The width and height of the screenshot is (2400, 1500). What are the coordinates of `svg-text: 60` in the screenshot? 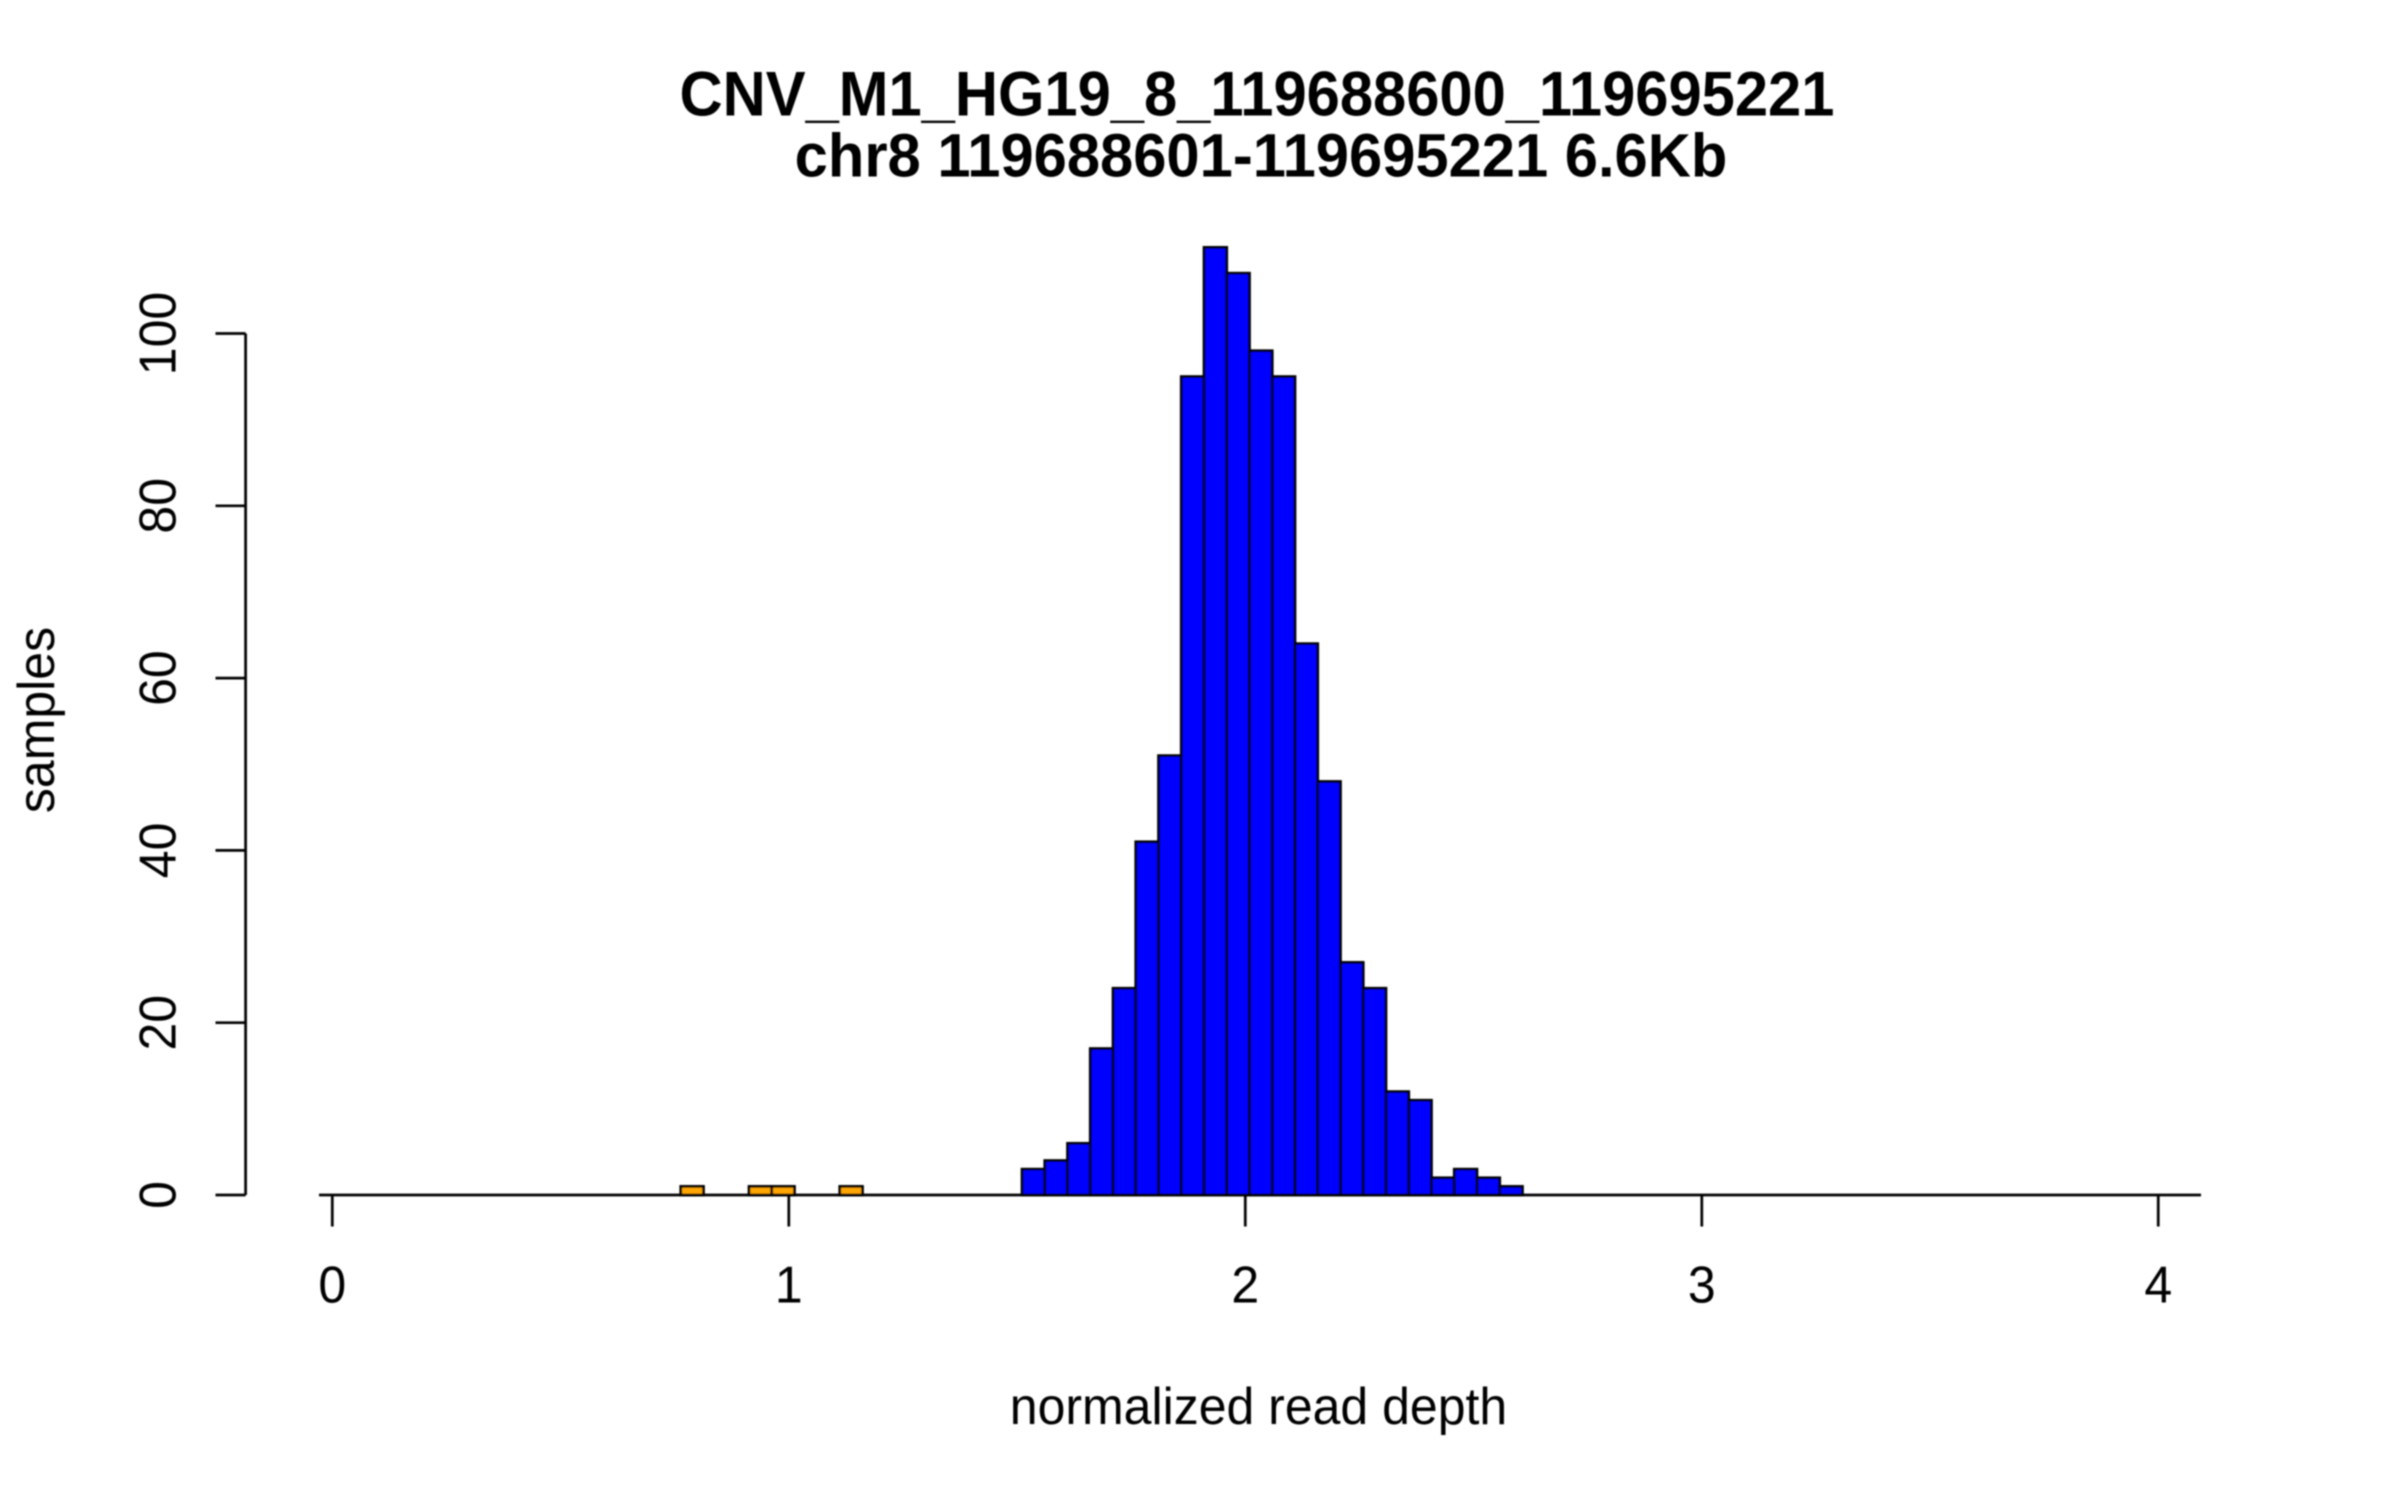 It's located at (157, 678).